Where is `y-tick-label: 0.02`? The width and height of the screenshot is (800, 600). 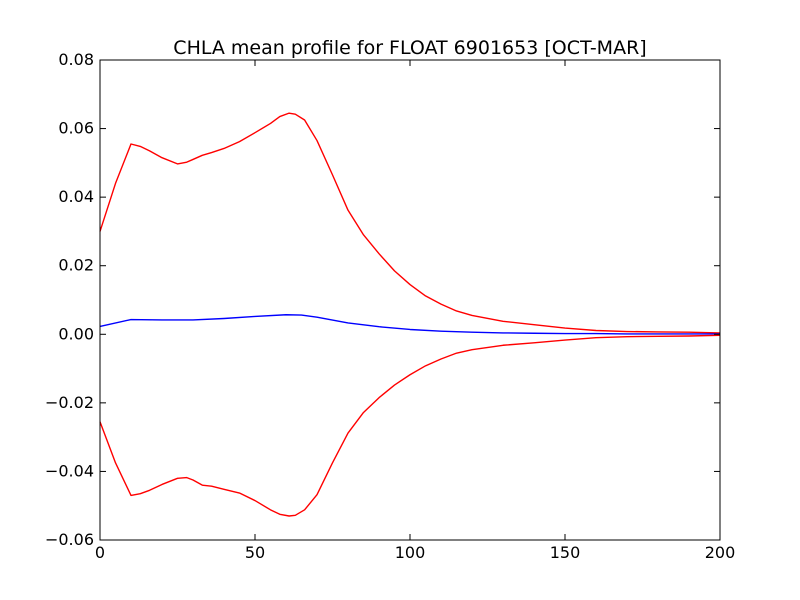
y-tick-label: 0.02 is located at coordinates (76, 265).